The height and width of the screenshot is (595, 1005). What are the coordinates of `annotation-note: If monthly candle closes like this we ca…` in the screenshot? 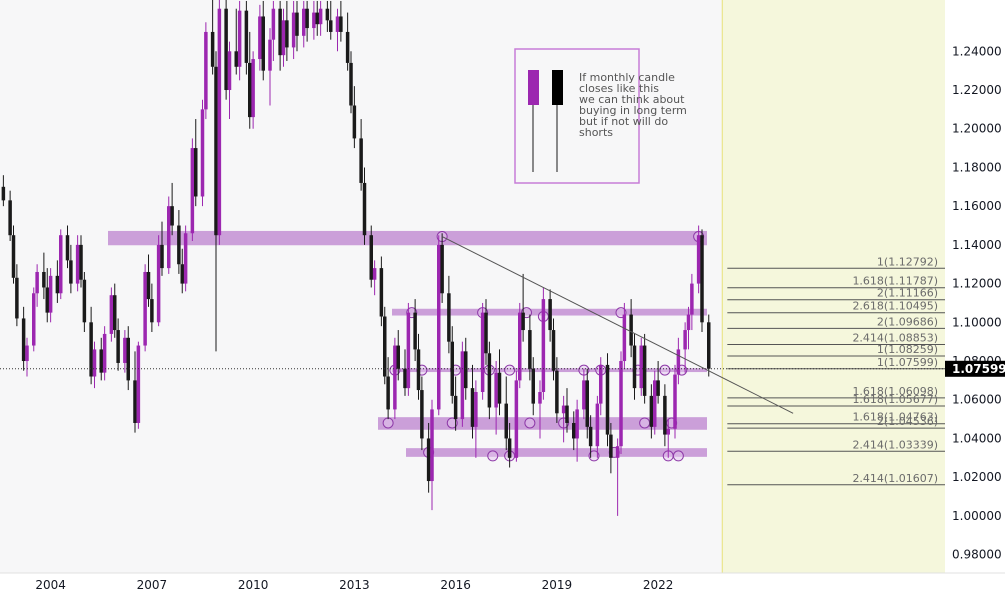 It's located at (600, 116).